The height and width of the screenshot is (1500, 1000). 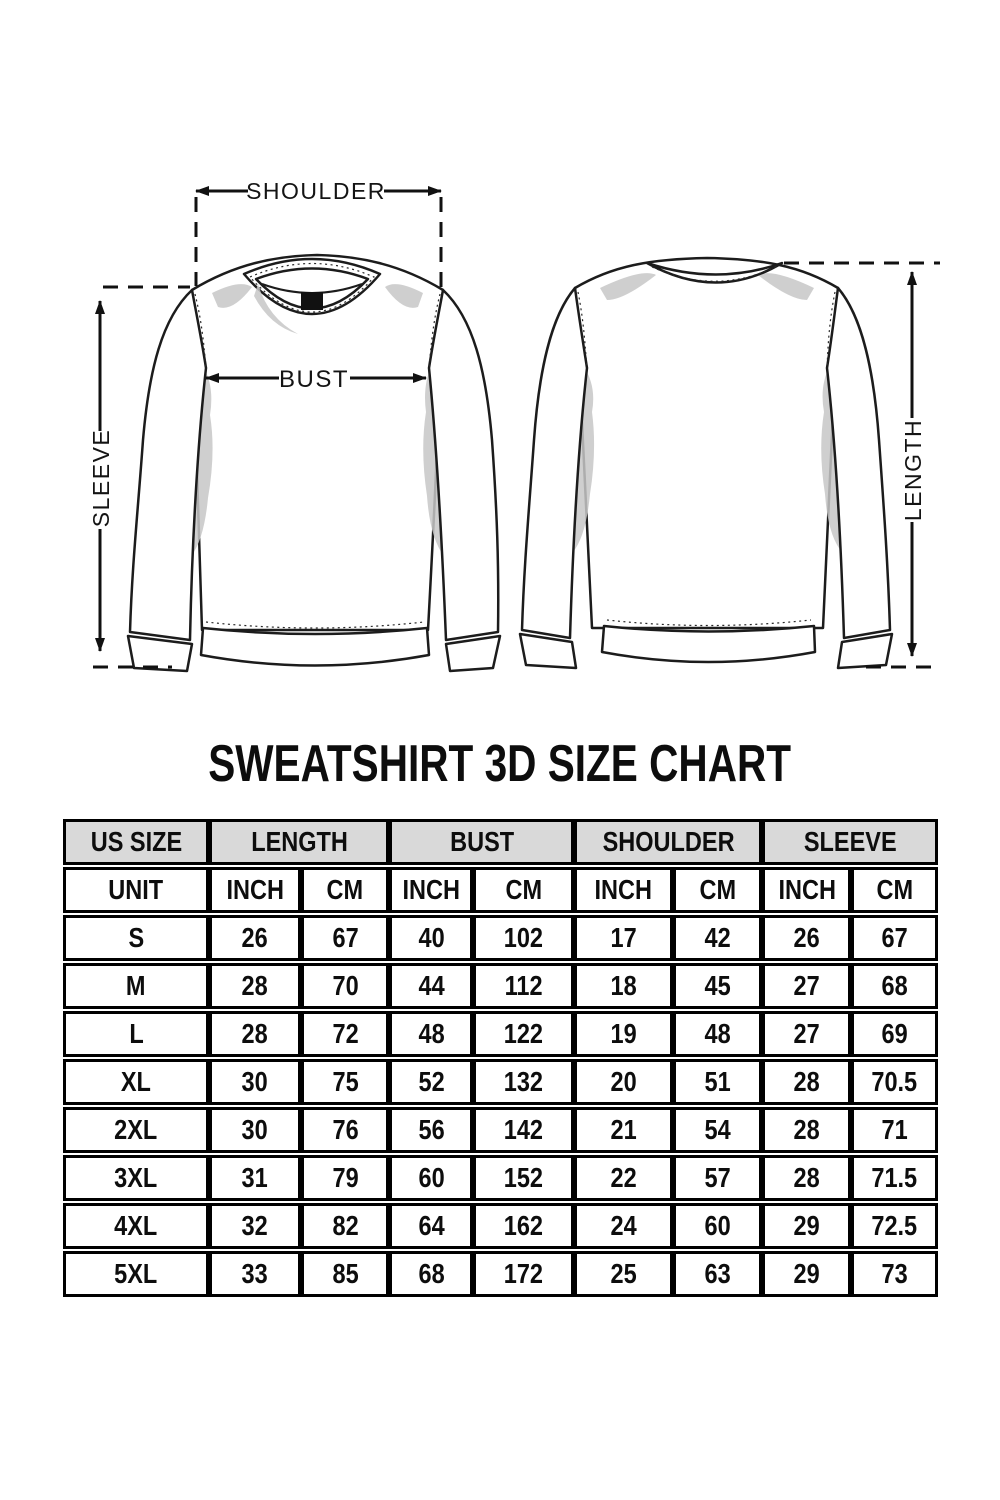 I want to click on neck-tag, so click(x=312, y=301).